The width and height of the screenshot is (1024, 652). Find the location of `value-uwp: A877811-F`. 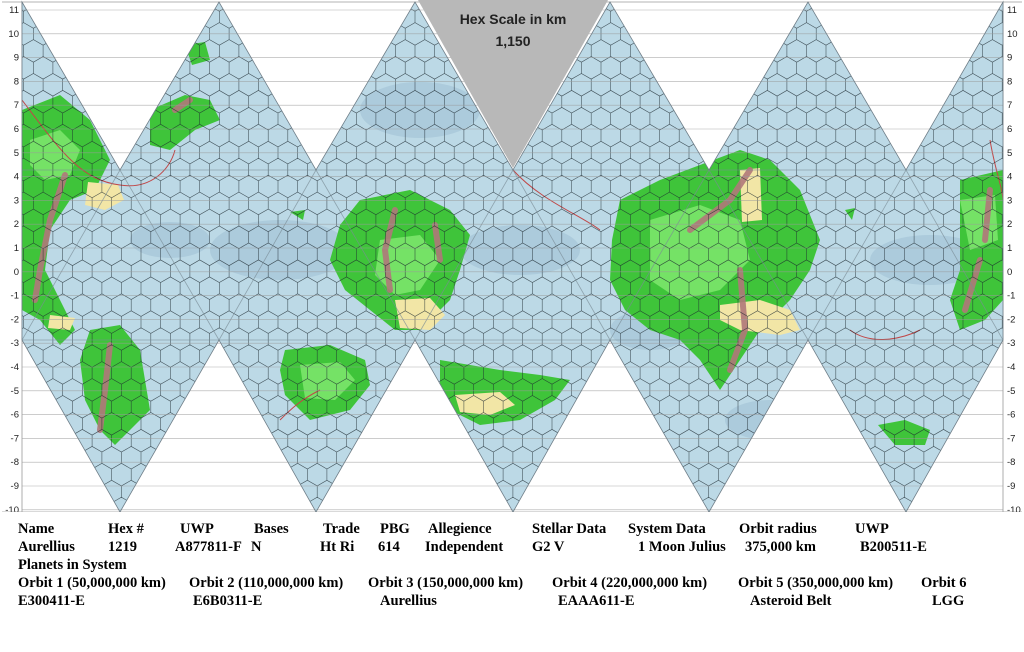

value-uwp: A877811-F is located at coordinates (208, 547).